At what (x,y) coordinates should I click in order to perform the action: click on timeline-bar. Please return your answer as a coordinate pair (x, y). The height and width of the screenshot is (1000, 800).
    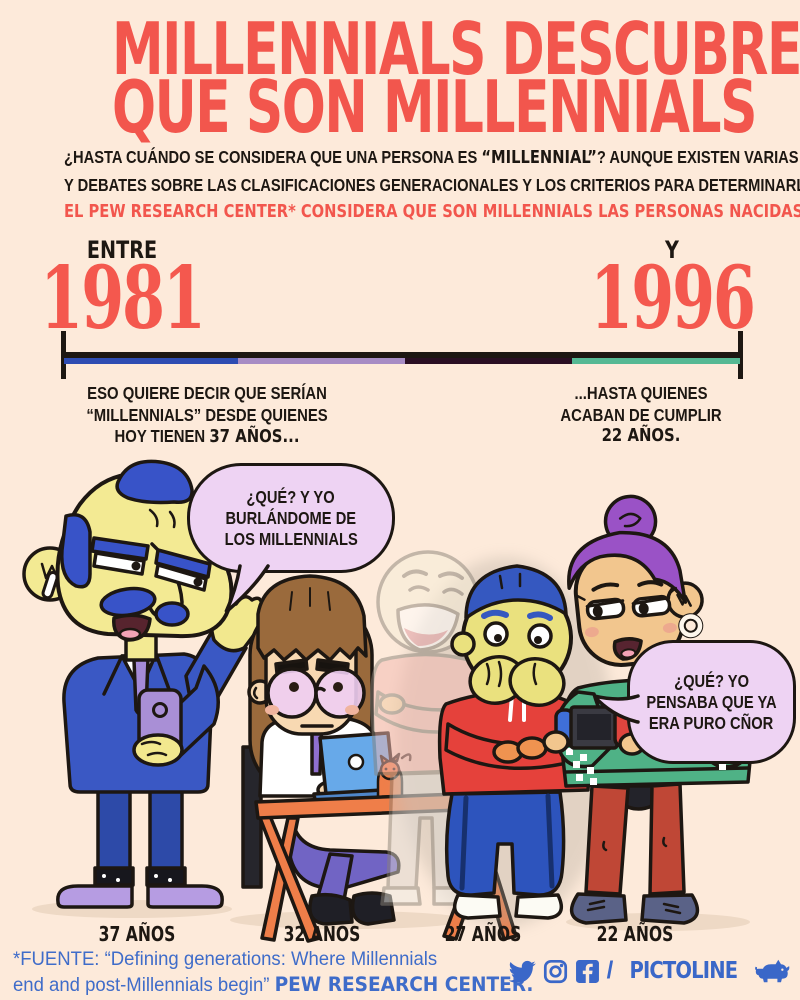
    Looking at the image, I should click on (402, 355).